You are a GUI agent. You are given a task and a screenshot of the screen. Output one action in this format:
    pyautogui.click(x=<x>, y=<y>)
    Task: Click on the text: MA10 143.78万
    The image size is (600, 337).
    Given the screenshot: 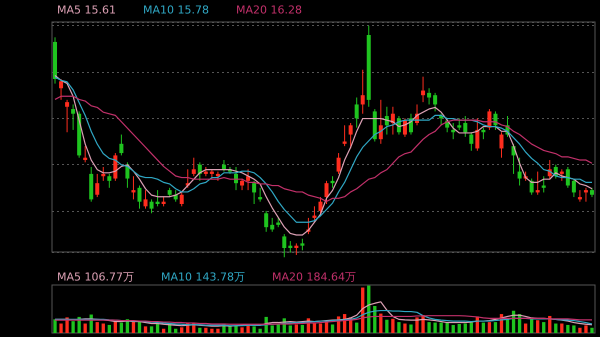 What is the action you would take?
    pyautogui.click(x=203, y=277)
    